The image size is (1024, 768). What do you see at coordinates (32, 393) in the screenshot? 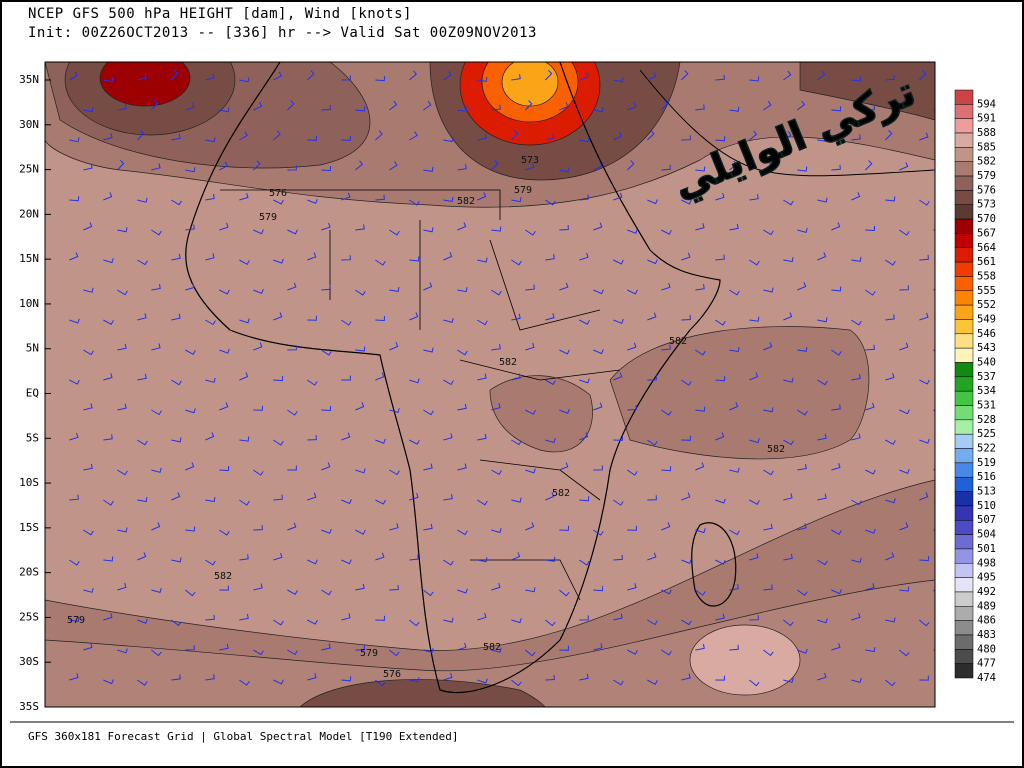
I see `latitude-label: EQ` at bounding box center [32, 393].